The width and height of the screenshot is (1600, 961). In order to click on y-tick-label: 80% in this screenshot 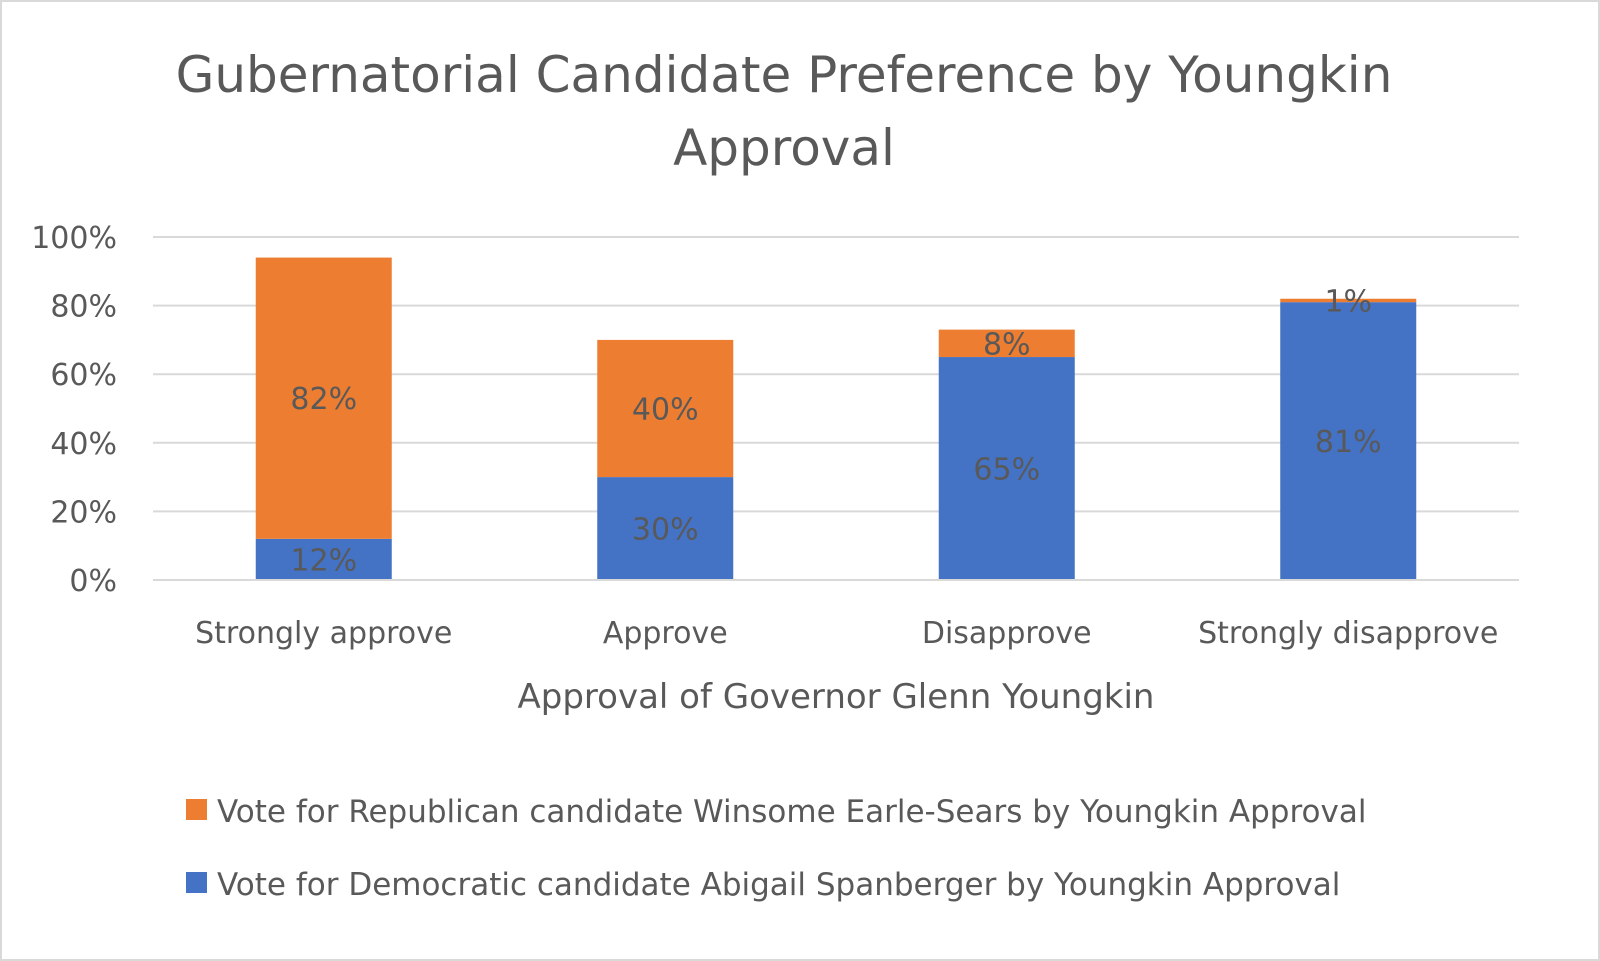, I will do `click(83, 307)`.